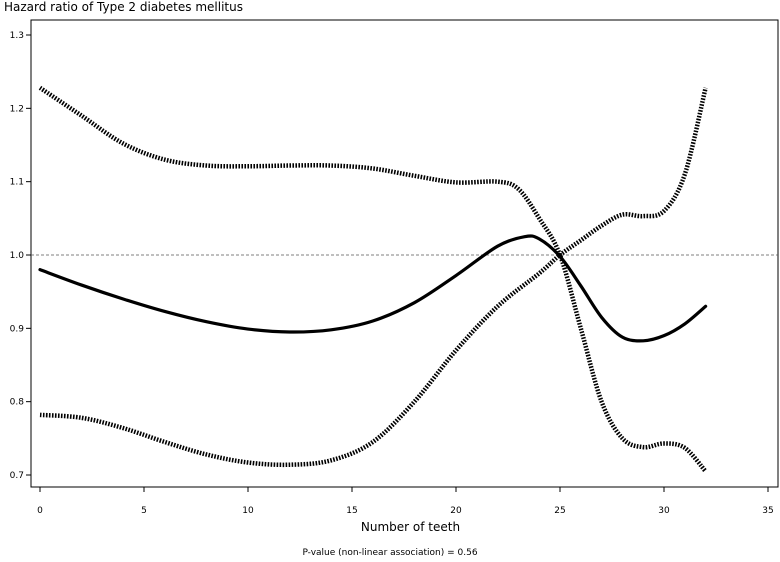 The image size is (780, 562). What do you see at coordinates (40, 511) in the screenshot?
I see `x-tick-label-0: 0` at bounding box center [40, 511].